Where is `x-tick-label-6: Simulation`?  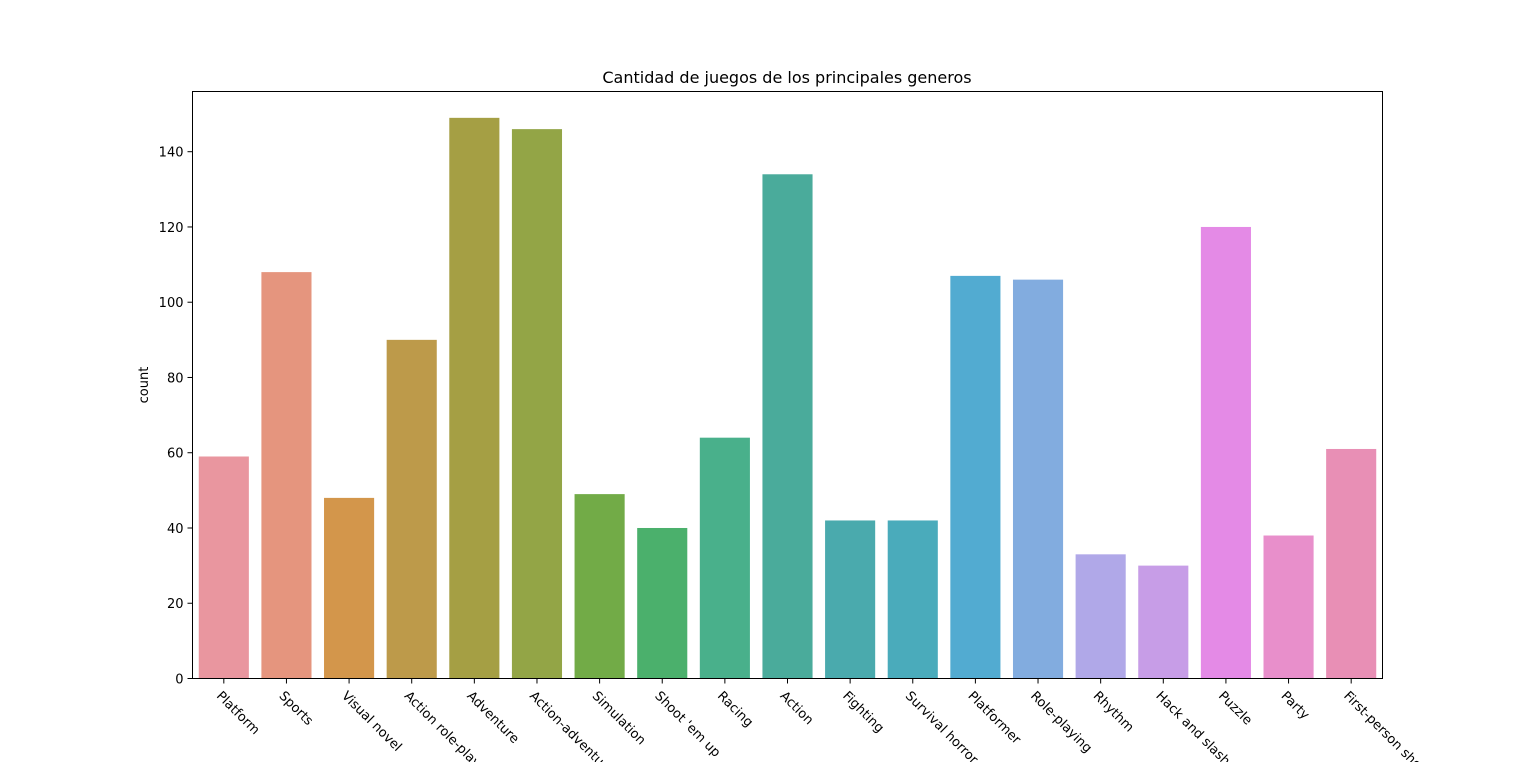 x-tick-label-6: Simulation is located at coordinates (619, 719).